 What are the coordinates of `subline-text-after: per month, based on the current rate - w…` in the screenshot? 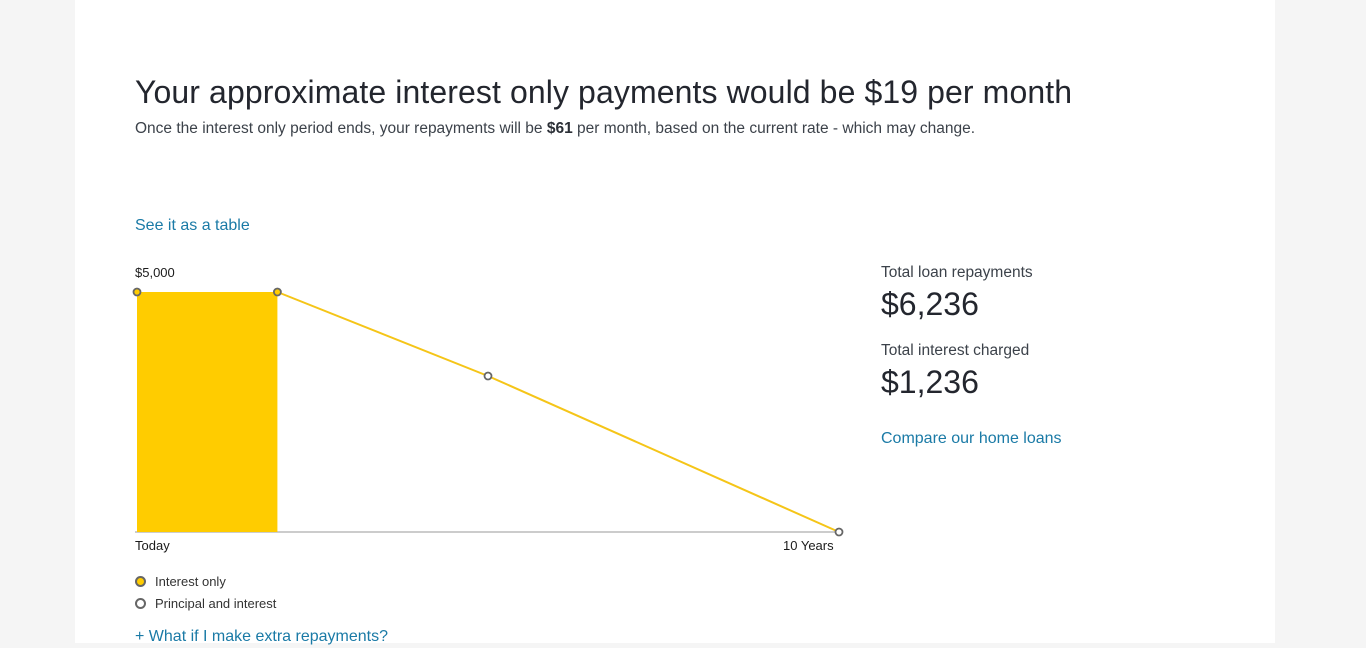 It's located at (774, 128).